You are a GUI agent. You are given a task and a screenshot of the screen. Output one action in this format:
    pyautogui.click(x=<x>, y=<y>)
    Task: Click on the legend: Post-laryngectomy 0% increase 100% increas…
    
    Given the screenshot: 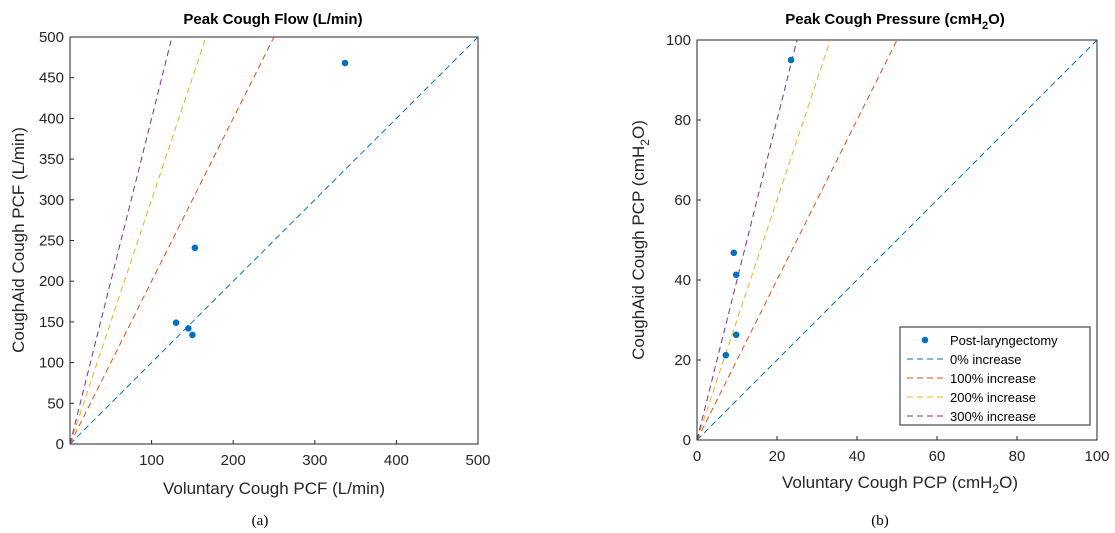 What is the action you would take?
    pyautogui.click(x=995, y=376)
    